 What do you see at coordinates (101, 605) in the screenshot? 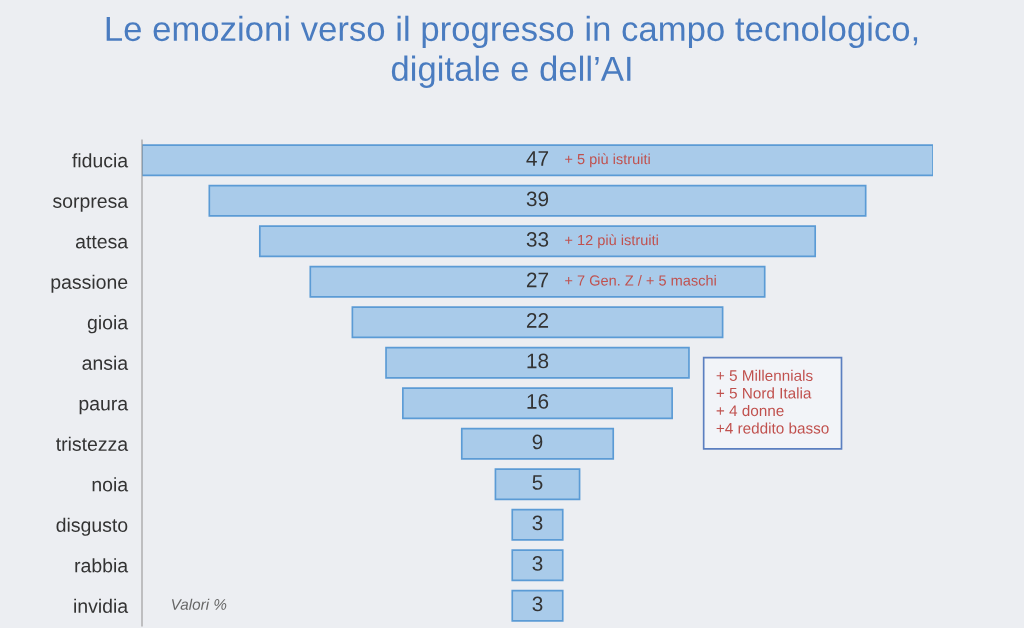
I see `category-label: invidia` at bounding box center [101, 605].